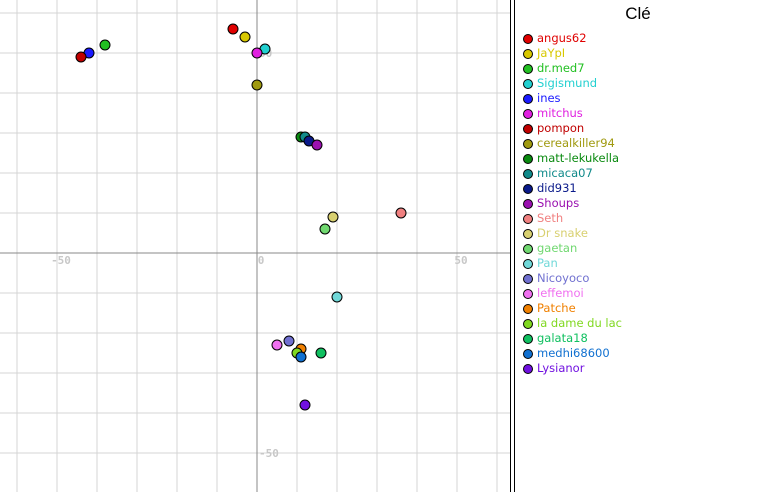 The image size is (765, 492). I want to click on y-tick-label: -50, so click(269, 453).